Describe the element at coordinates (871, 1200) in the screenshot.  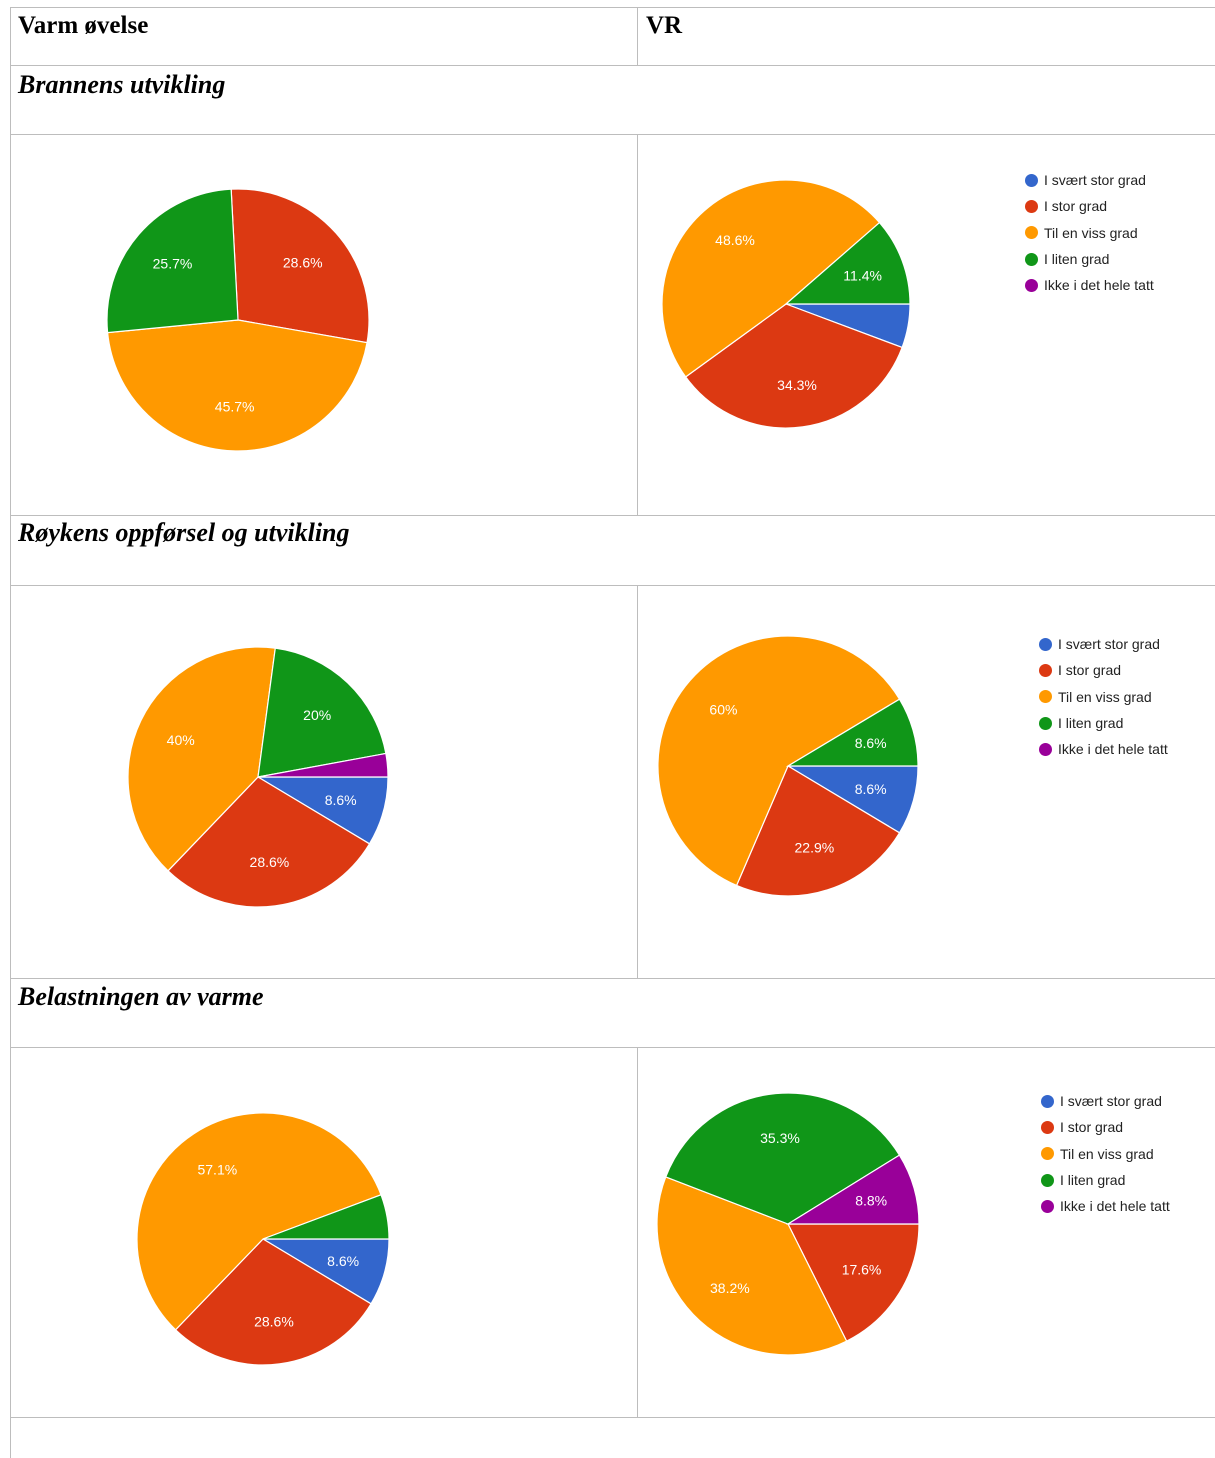
I see `pie-slice-label: 8.8%` at that location.